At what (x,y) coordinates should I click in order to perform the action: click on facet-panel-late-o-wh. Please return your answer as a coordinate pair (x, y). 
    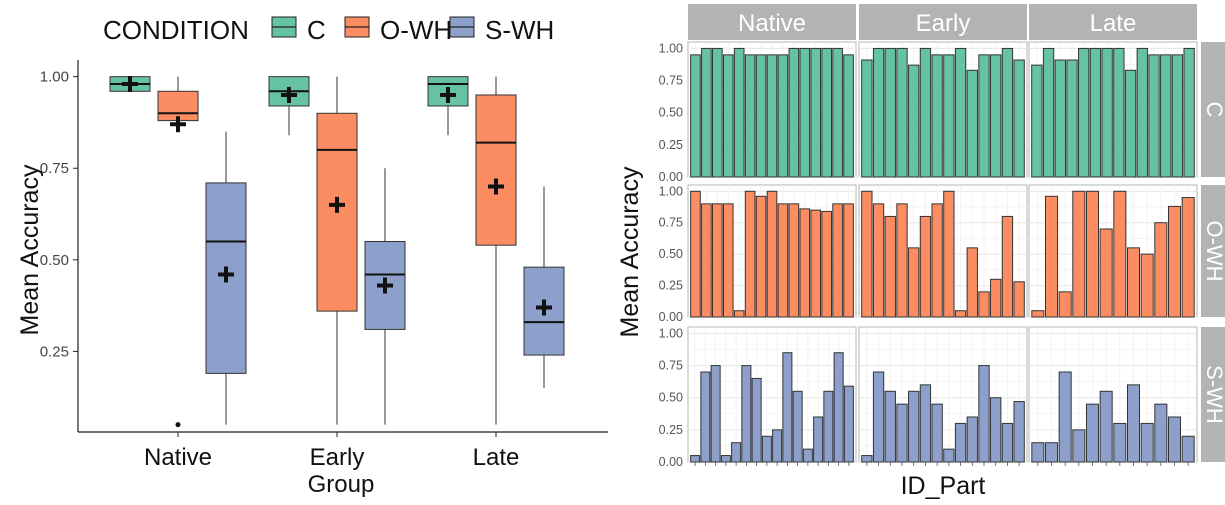
    Looking at the image, I should click on (1113, 251).